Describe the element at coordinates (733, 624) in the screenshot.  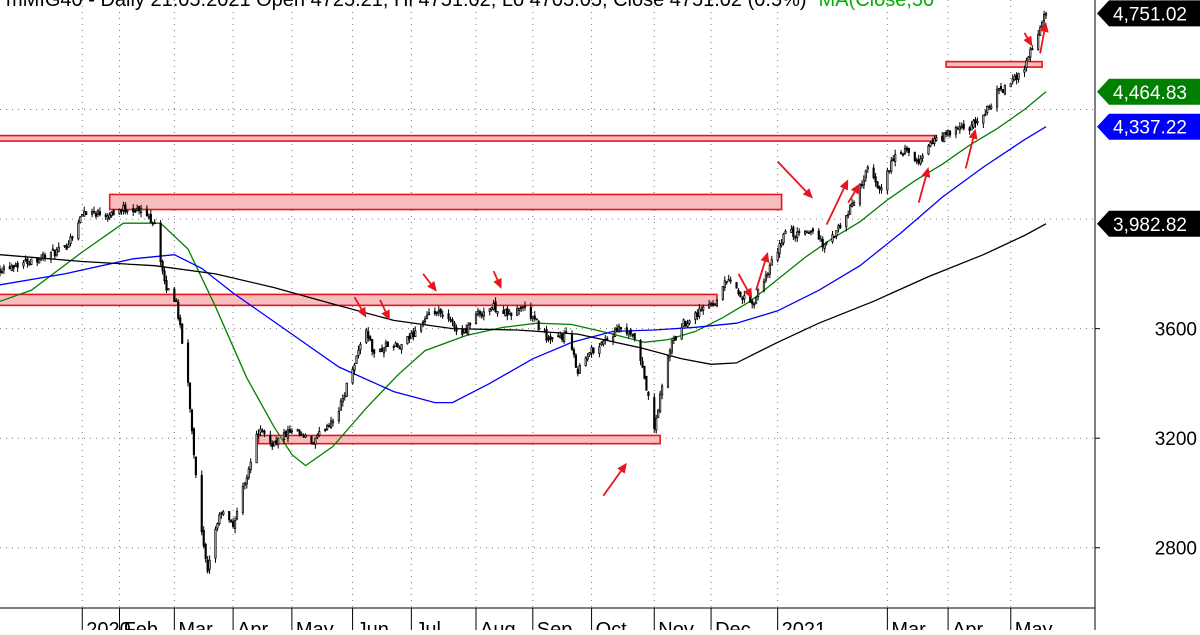
I see `x-tick-label: Dec` at that location.